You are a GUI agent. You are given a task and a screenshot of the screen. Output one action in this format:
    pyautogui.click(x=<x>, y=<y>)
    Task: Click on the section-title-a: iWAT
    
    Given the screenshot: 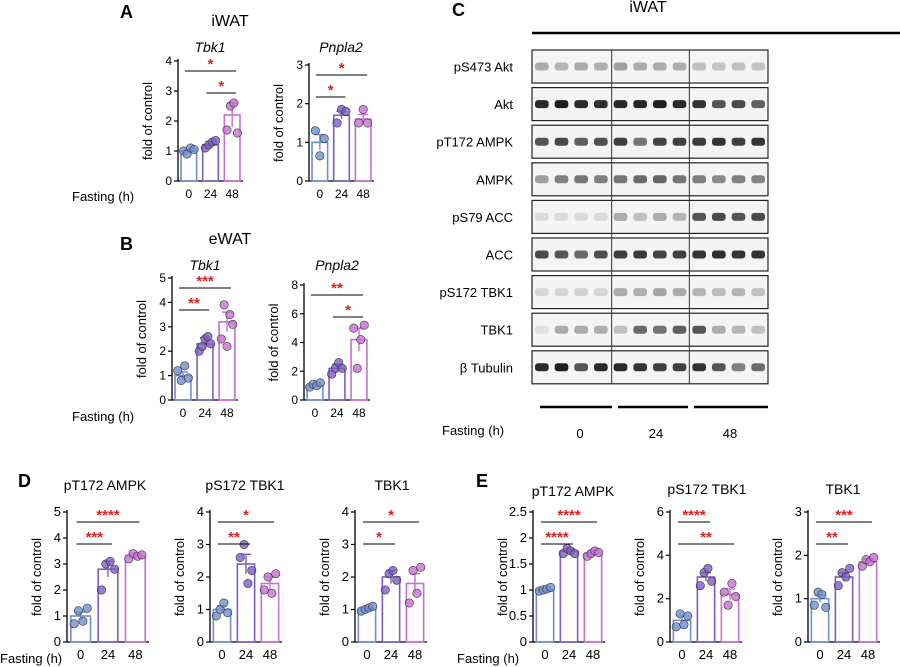 What is the action you would take?
    pyautogui.click(x=230, y=21)
    